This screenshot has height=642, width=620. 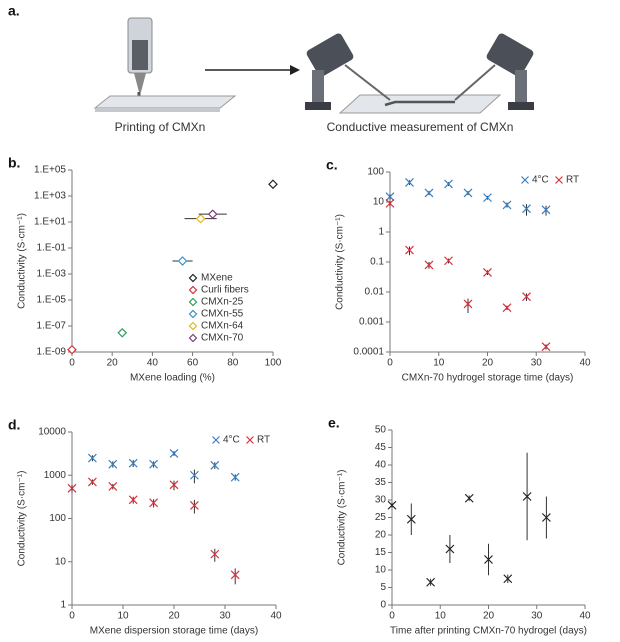 I want to click on plate-edge, so click(x=157, y=110).